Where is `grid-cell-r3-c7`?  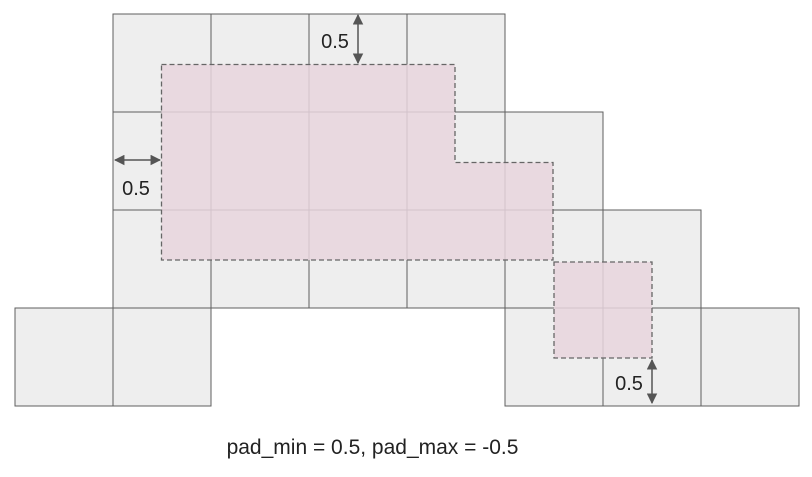 grid-cell-r3-c7 is located at coordinates (750, 357).